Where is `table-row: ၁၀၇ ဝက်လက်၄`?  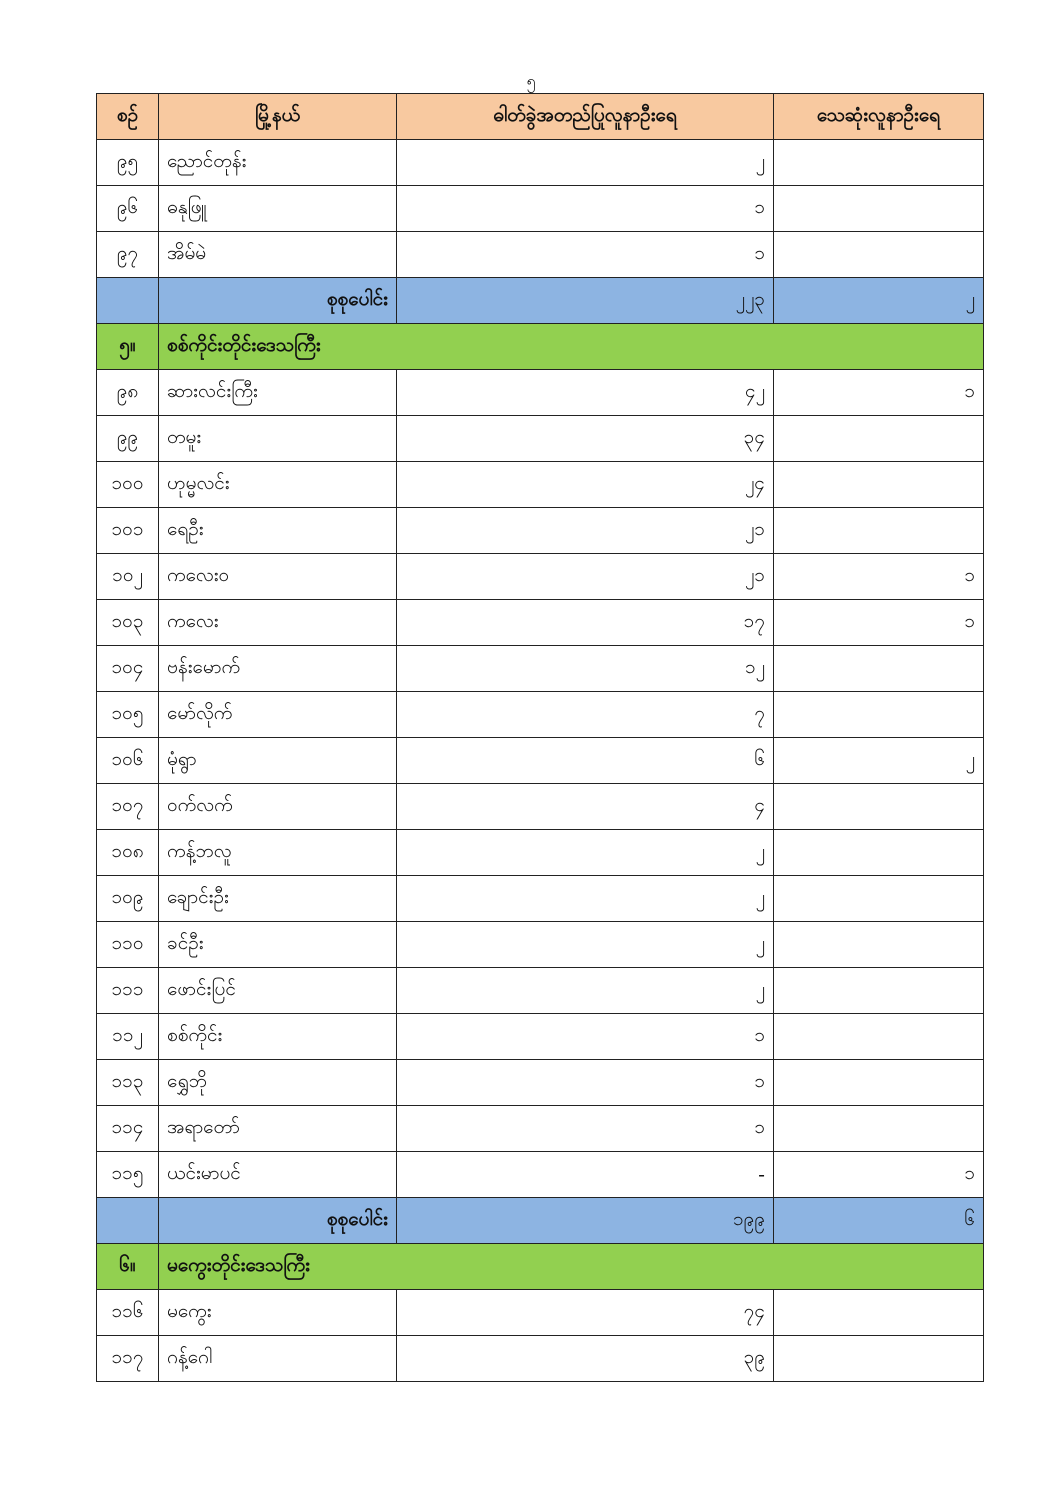 table-row: ၁၀၇ ဝက်လက်၄ is located at coordinates (540, 806).